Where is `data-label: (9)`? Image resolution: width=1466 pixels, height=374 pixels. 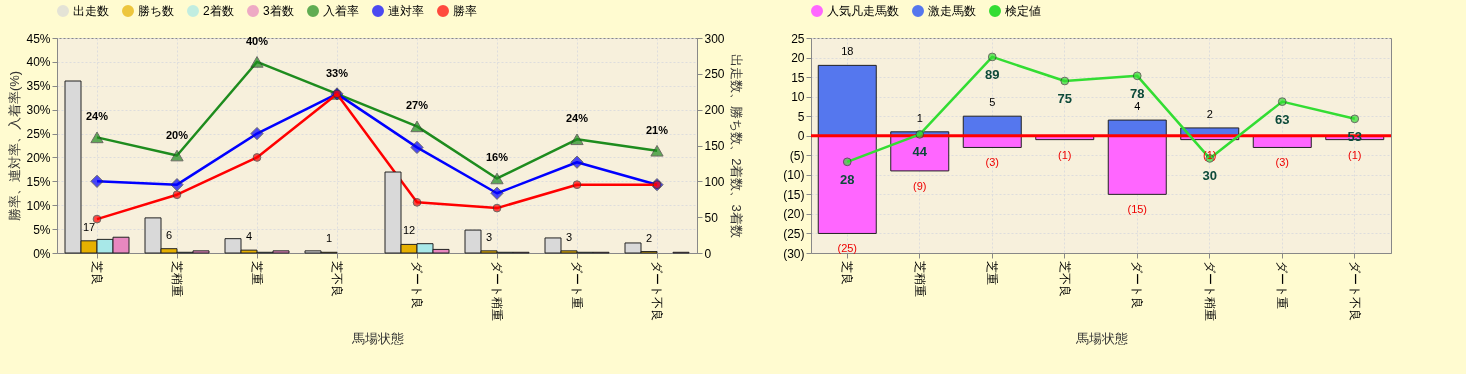
data-label: (9) is located at coordinates (920, 185).